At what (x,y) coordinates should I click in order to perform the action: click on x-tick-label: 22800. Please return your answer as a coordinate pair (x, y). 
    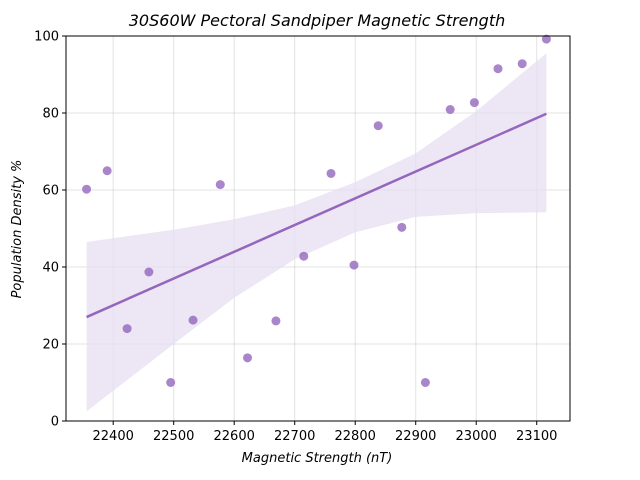
    Looking at the image, I should click on (355, 436).